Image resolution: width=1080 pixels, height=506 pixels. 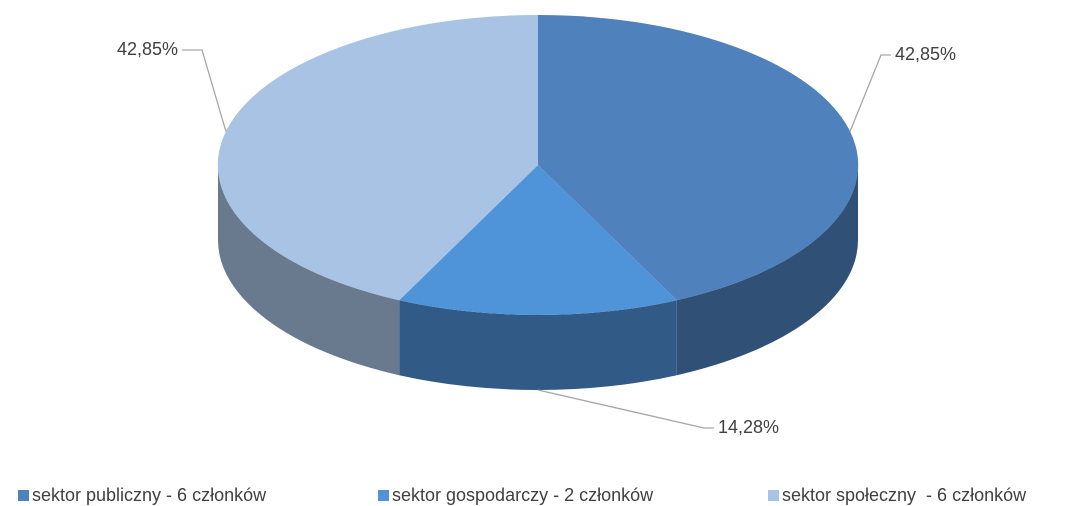 I want to click on legend-label: sektor społeczny - 6 członków, so click(x=904, y=495).